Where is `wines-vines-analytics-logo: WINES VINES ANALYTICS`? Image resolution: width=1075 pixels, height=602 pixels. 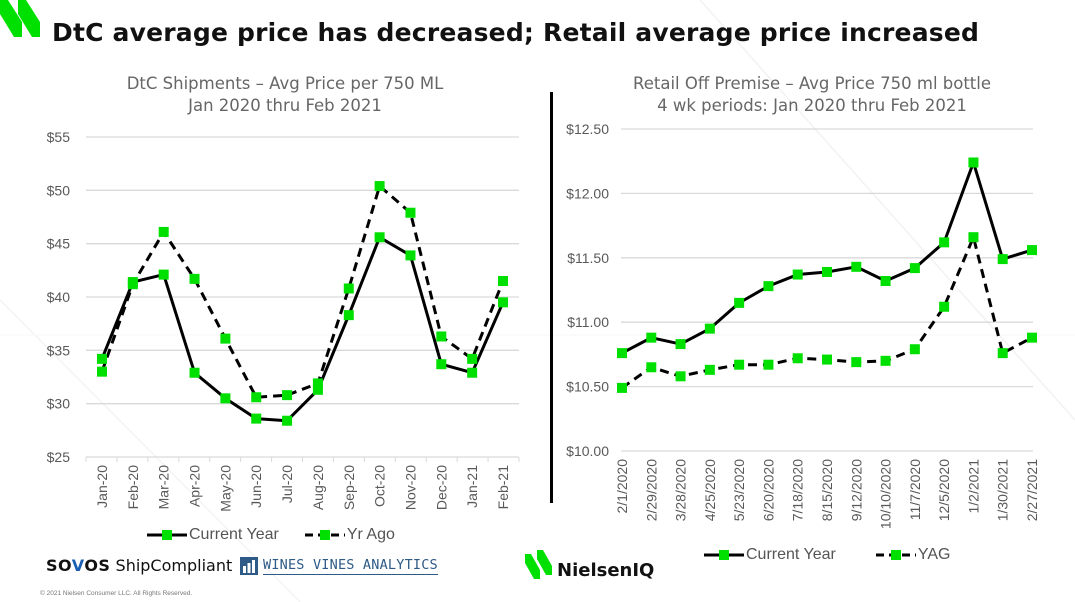 wines-vines-analytics-logo: WINES VINES ANALYTICS is located at coordinates (339, 566).